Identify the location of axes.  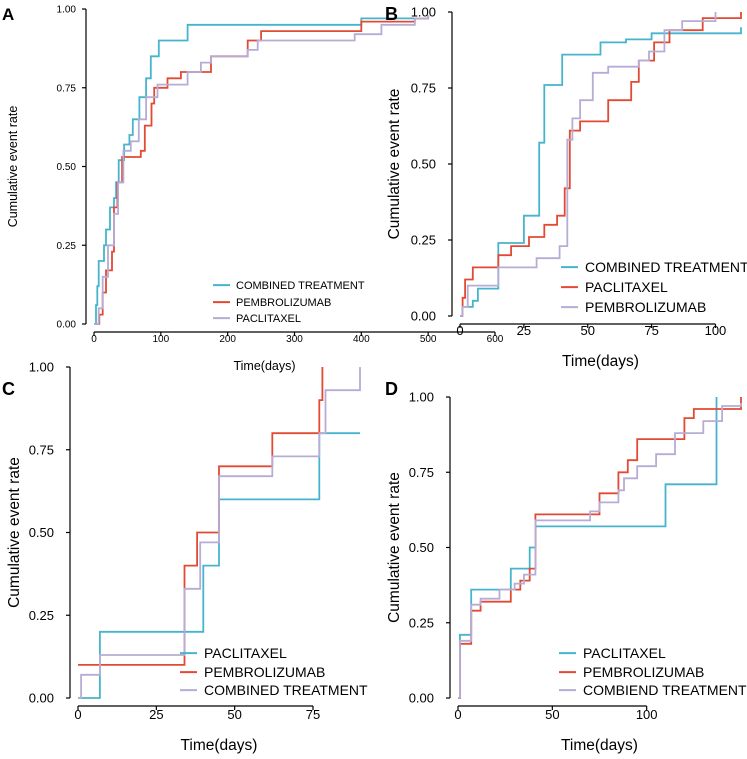
(583, 168).